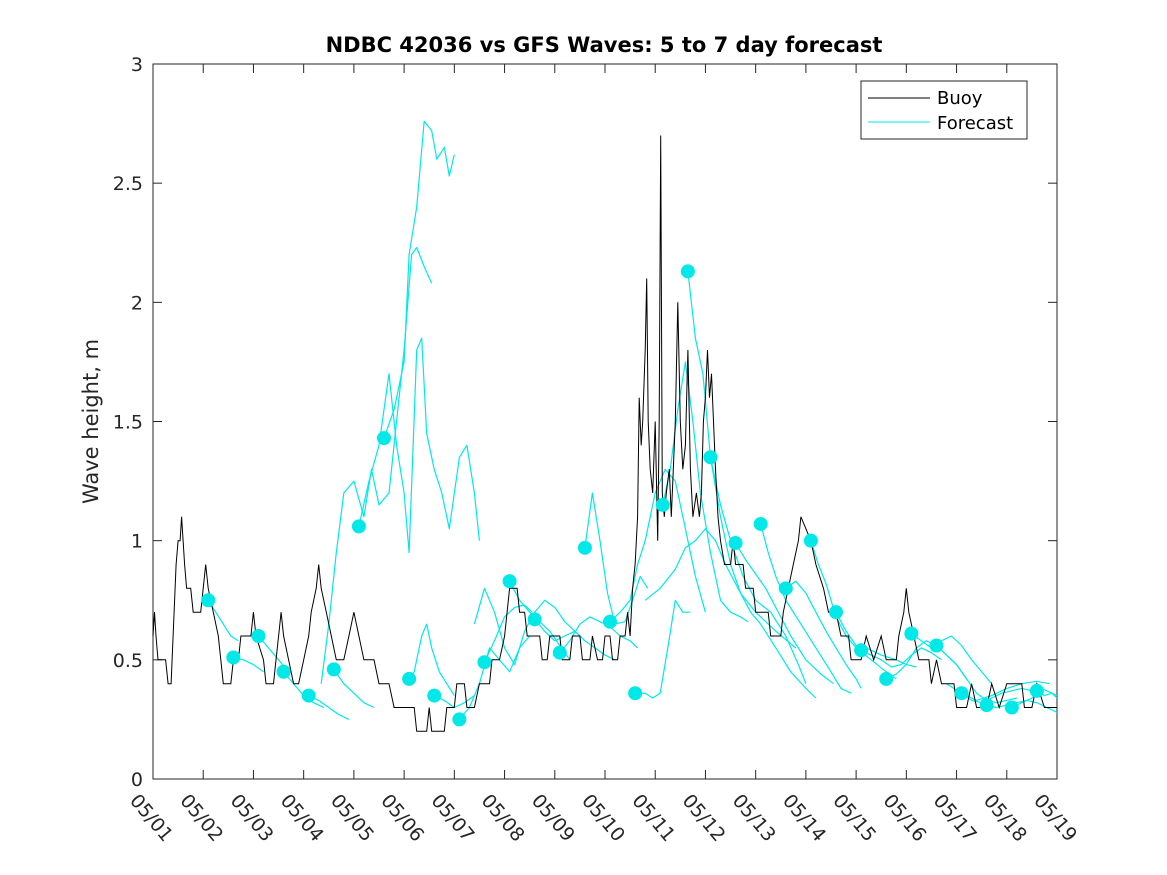 The height and width of the screenshot is (875, 1167). I want to click on legend-label-forecast: Forecast, so click(975, 123).